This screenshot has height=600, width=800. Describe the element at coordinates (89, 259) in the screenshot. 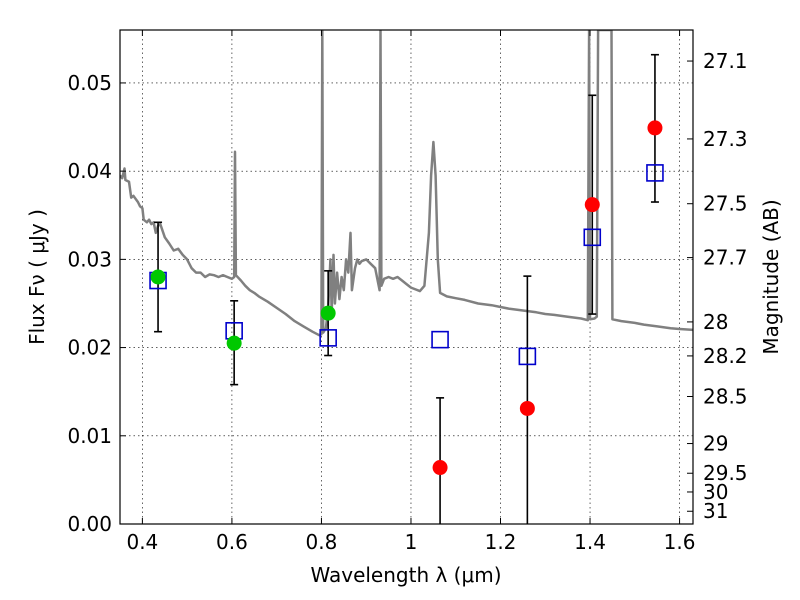

I see `y-tick-label: 0.03` at that location.